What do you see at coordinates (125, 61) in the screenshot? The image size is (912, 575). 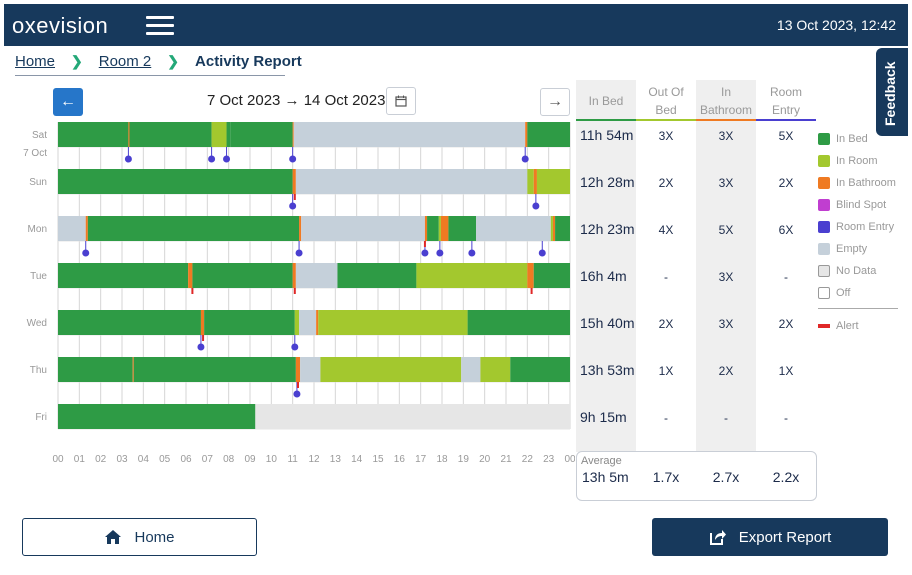 I see `breadcrumb-room: Room 2` at bounding box center [125, 61].